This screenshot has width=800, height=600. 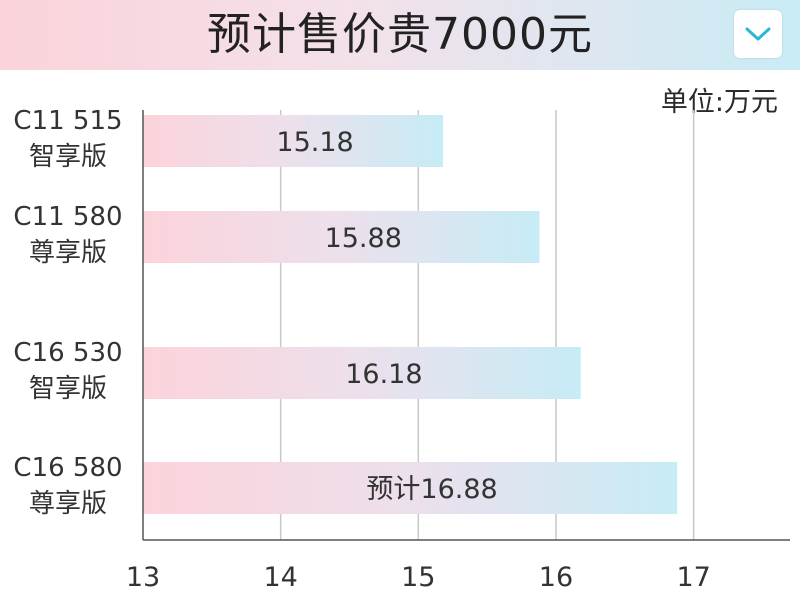 What do you see at coordinates (67, 468) in the screenshot?
I see `category-label: C16 580` at bounding box center [67, 468].